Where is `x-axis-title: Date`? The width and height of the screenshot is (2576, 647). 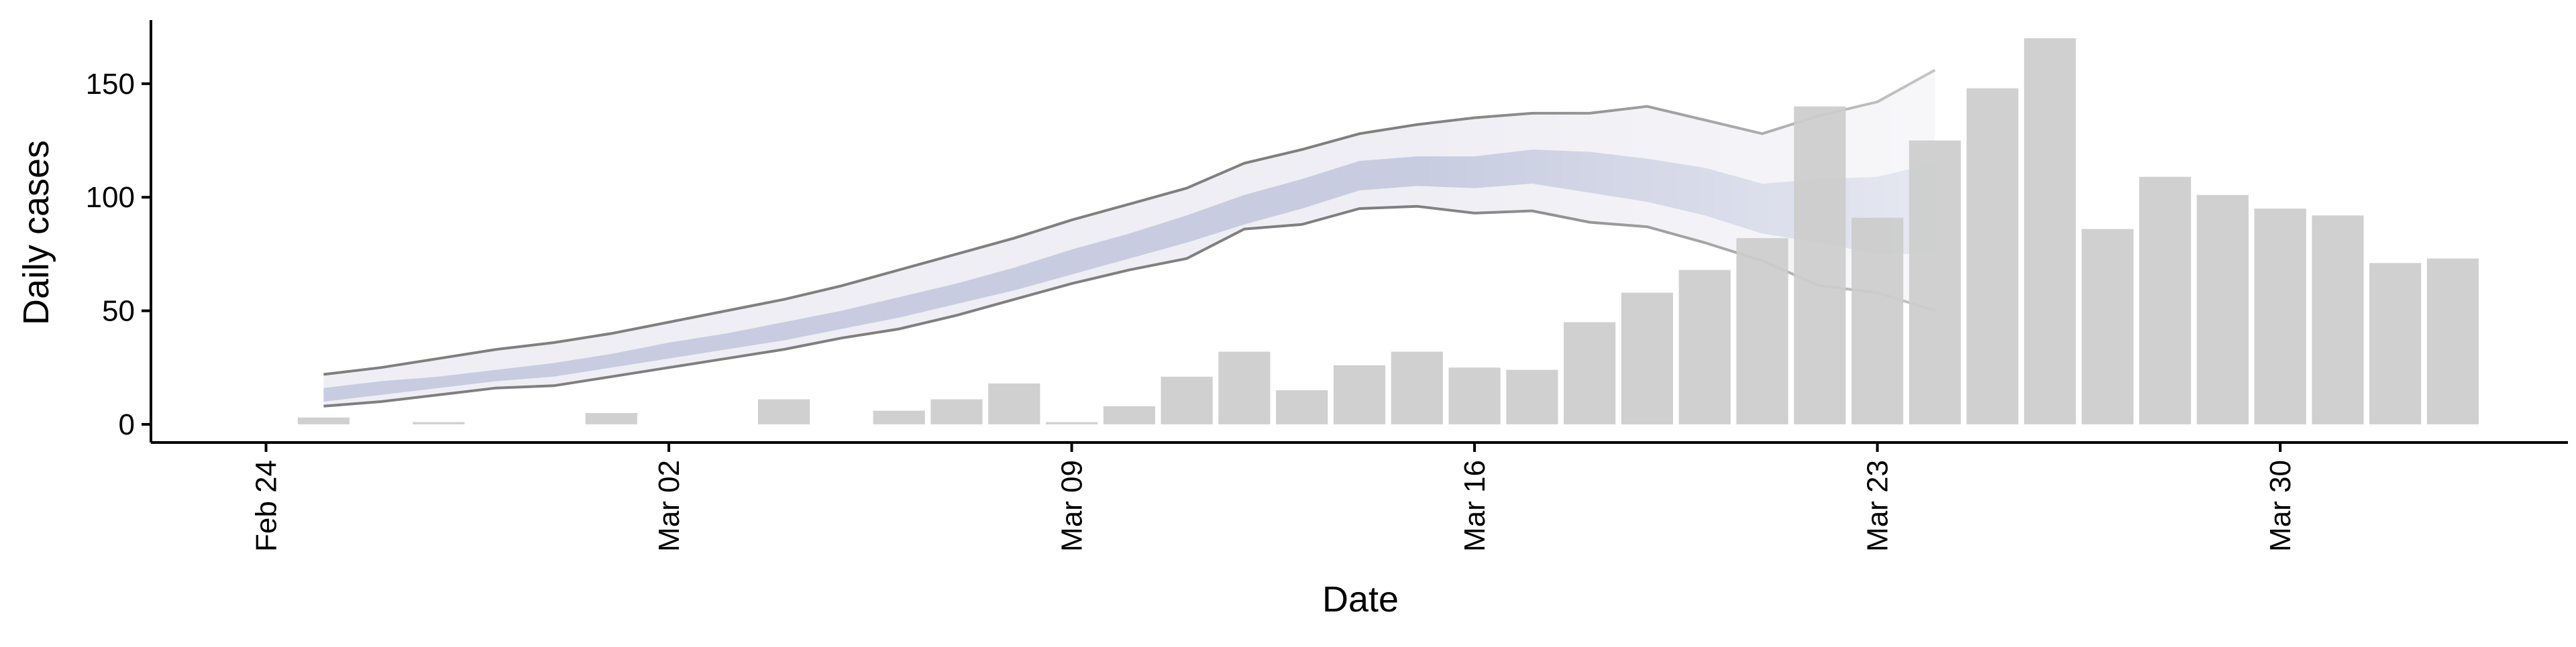 x-axis-title: Date is located at coordinates (1360, 599).